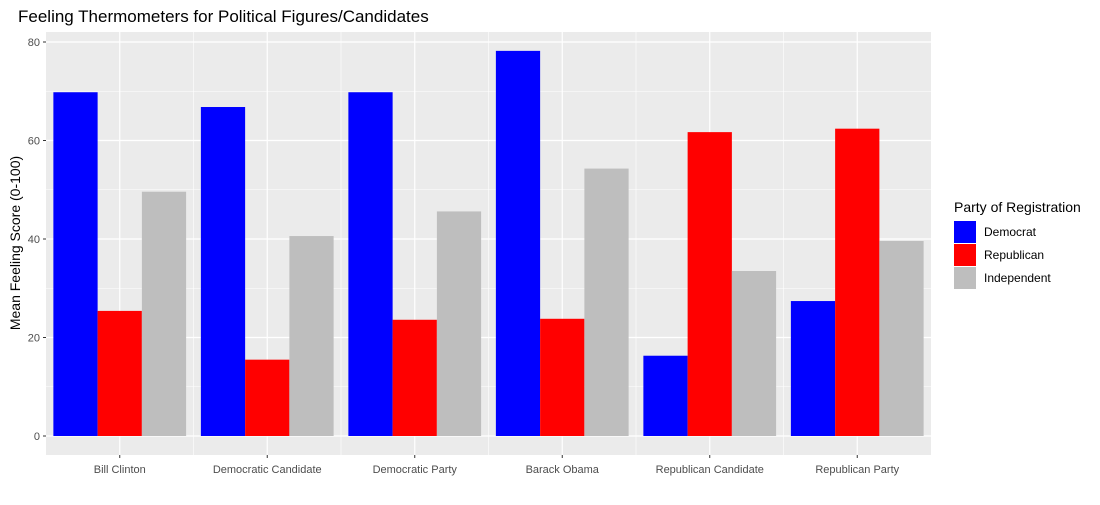 The width and height of the screenshot is (1100, 505). I want to click on bar-independent-bill-clinton, so click(164, 313).